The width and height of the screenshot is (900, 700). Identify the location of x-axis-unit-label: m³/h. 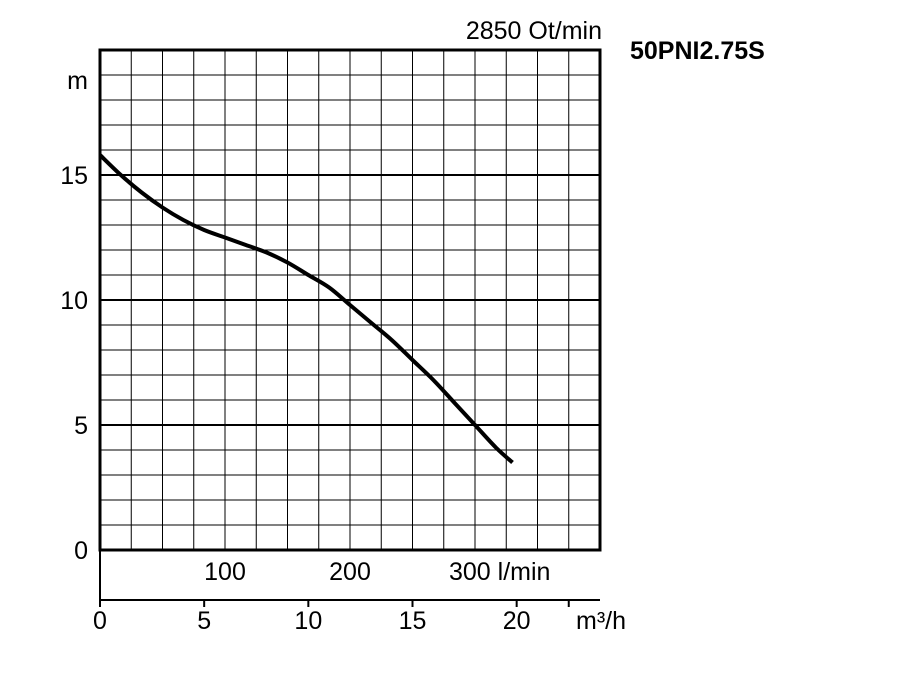
(601, 621).